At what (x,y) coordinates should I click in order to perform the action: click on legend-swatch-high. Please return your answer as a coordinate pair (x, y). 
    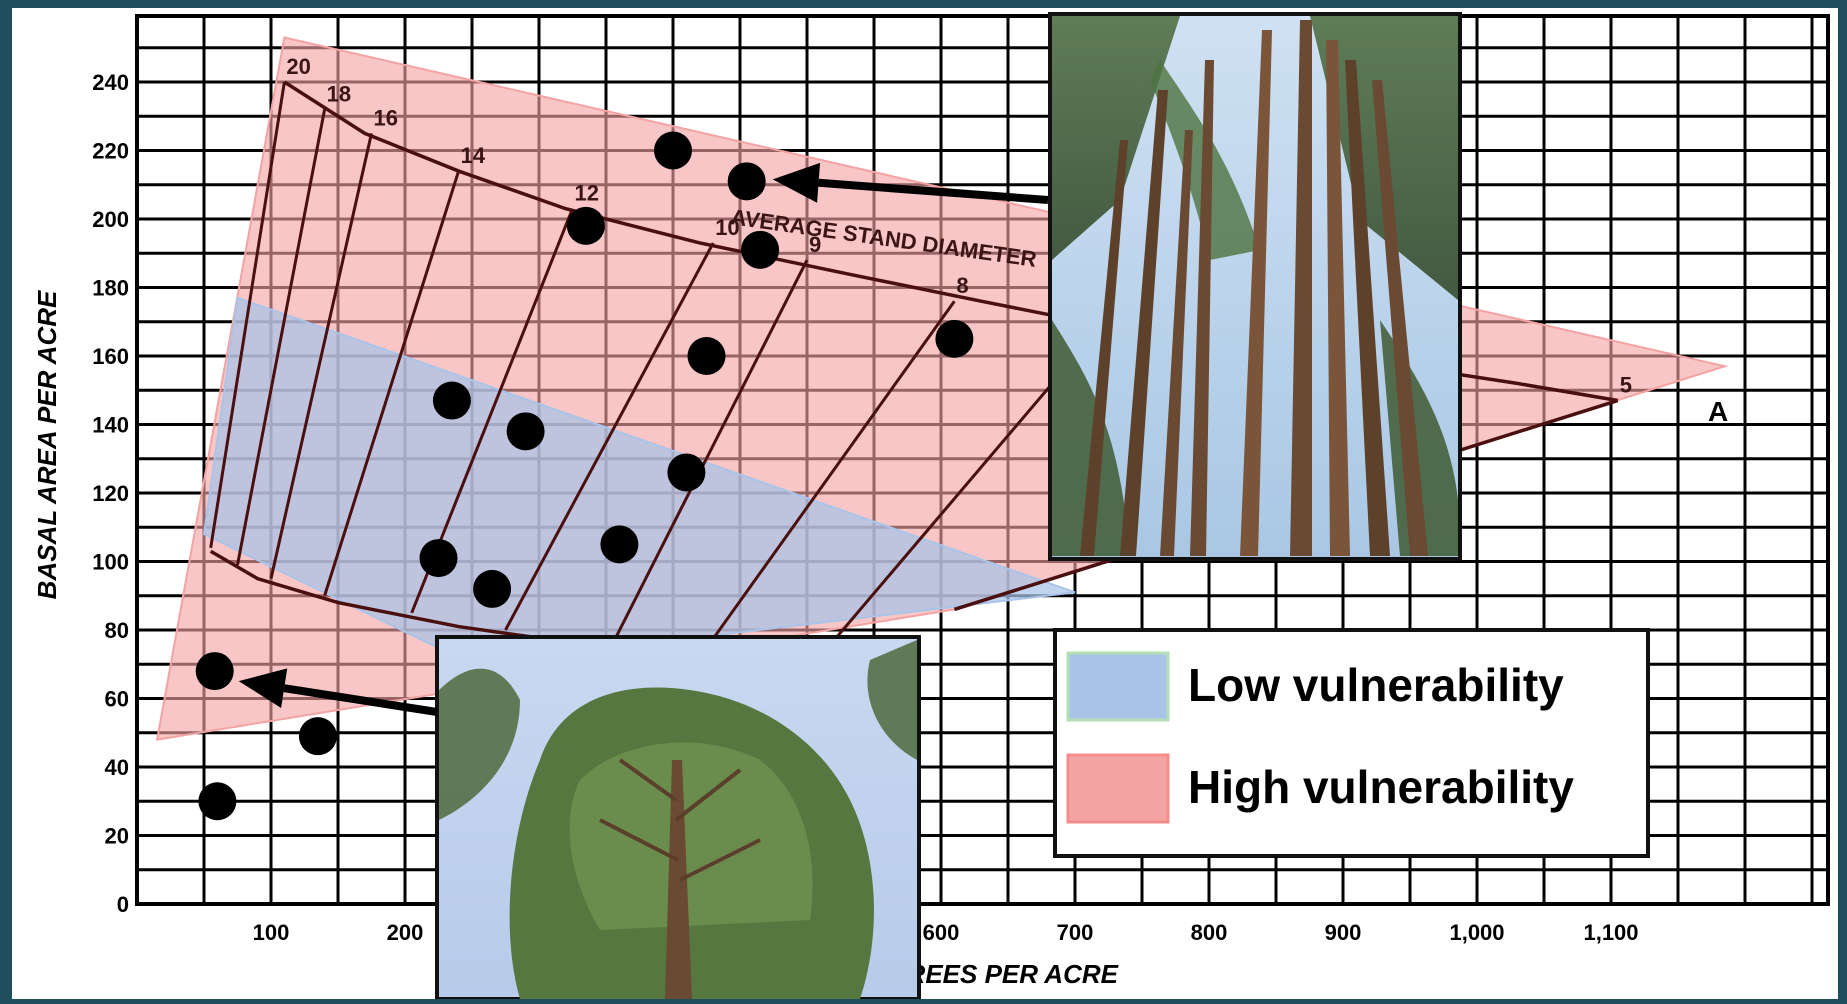
    Looking at the image, I should click on (1118, 788).